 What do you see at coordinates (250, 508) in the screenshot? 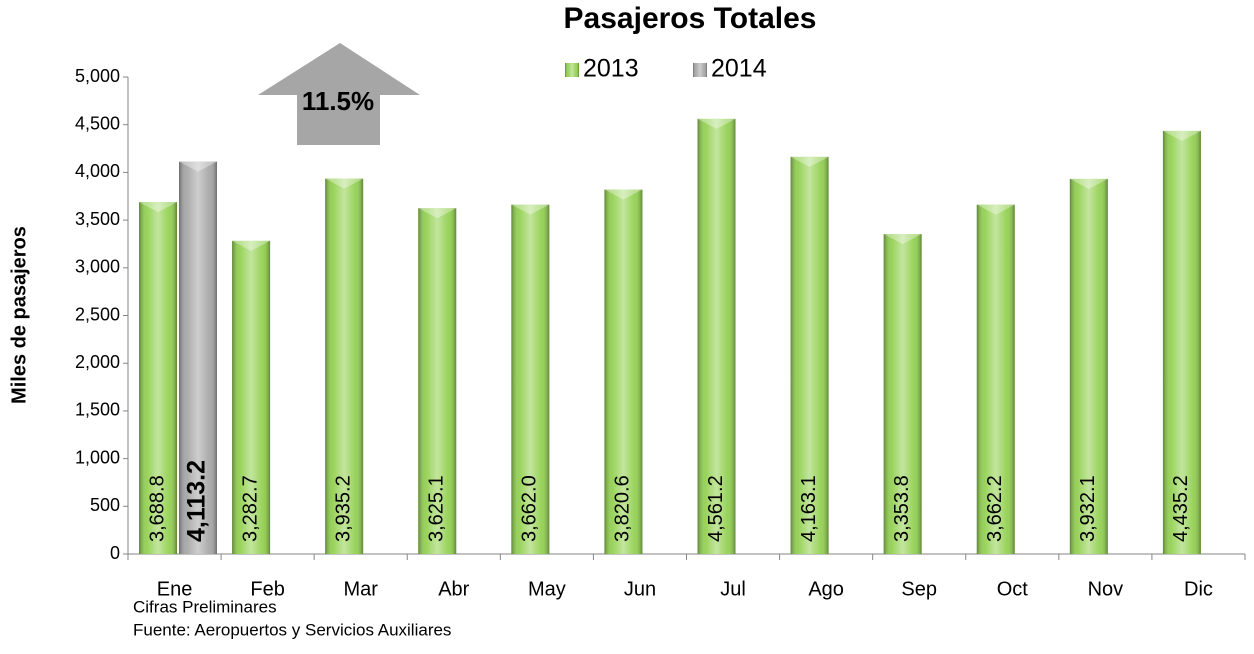
I see `data-label: 3,282.7` at bounding box center [250, 508].